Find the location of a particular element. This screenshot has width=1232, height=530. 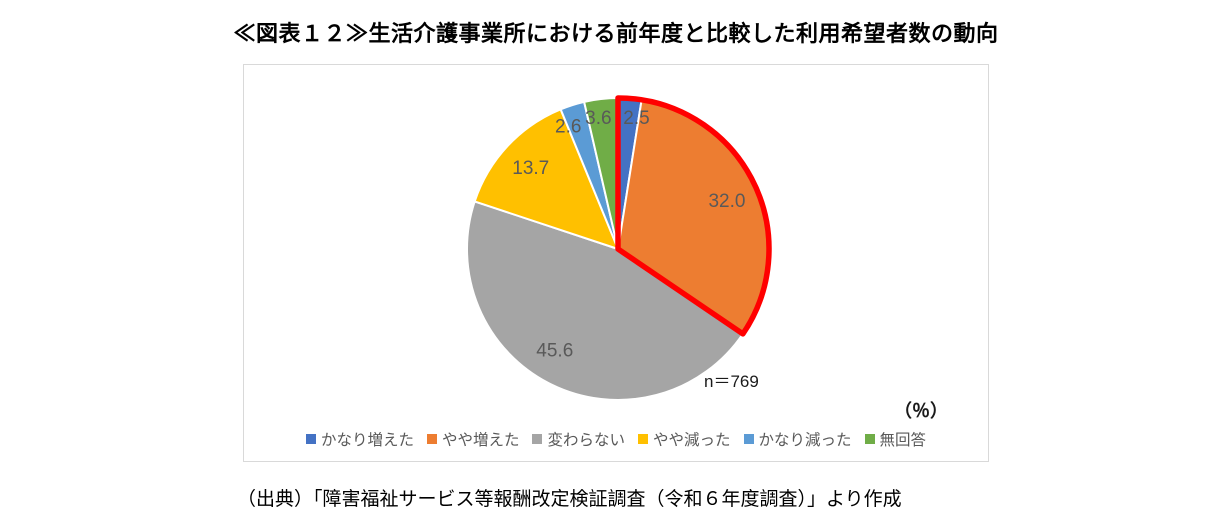

legend-item-kanari-fueta: かなり増えた is located at coordinates (359, 439).